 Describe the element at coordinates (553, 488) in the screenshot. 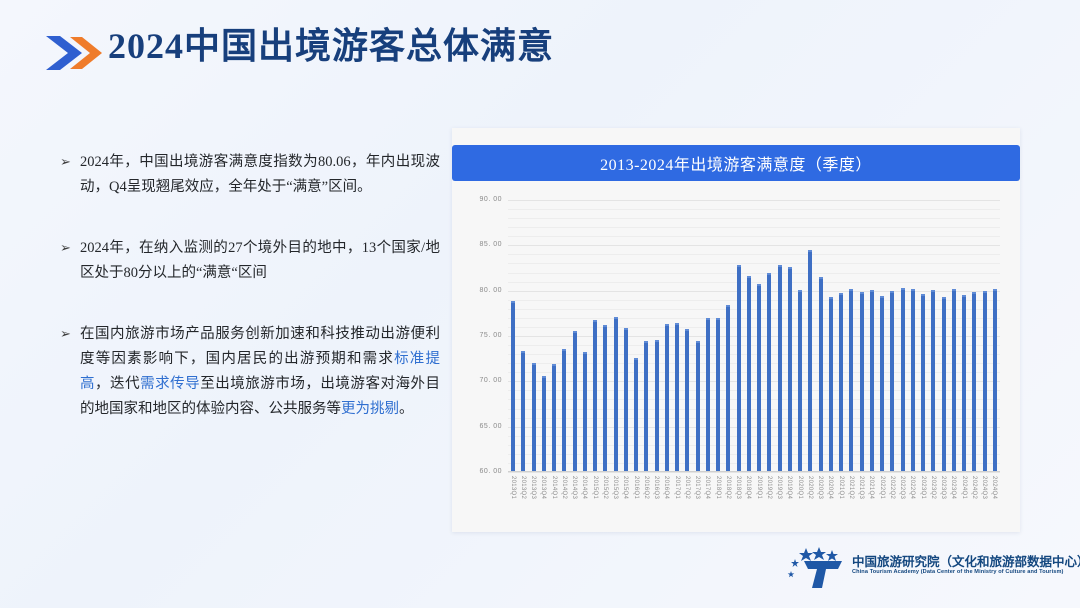

I see `x-axis-tick-label: 2014Q1` at that location.